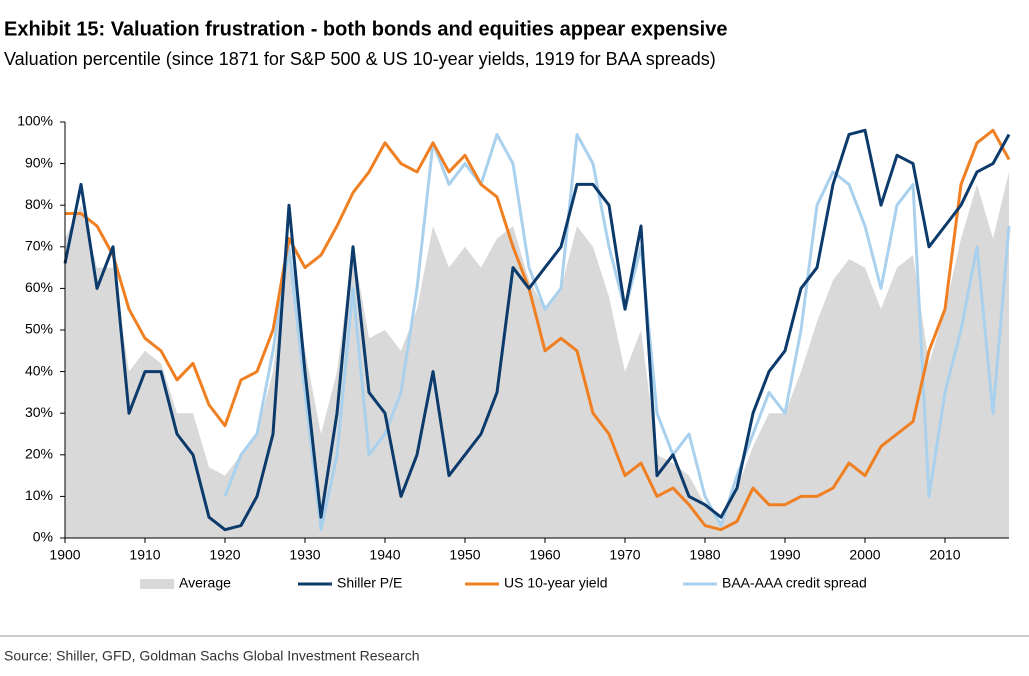  What do you see at coordinates (224, 555) in the screenshot?
I see `x-tick-label: 1920` at bounding box center [224, 555].